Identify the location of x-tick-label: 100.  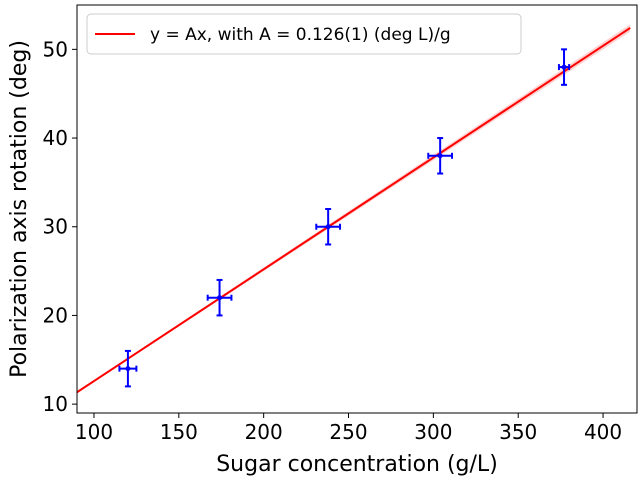
(94, 432).